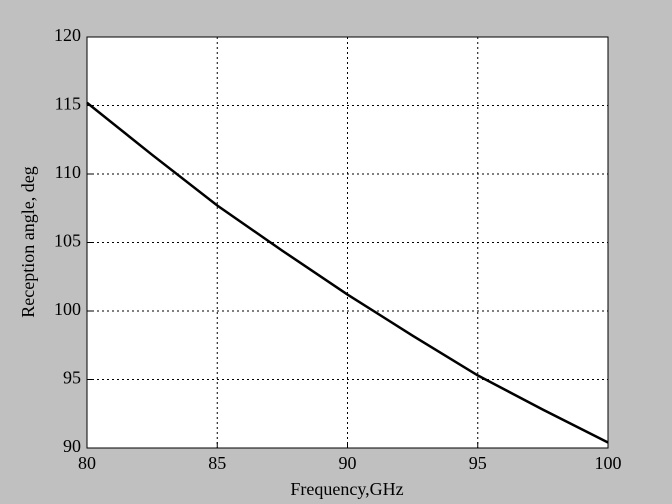  What do you see at coordinates (217, 463) in the screenshot?
I see `x-tick-label: 85` at bounding box center [217, 463].